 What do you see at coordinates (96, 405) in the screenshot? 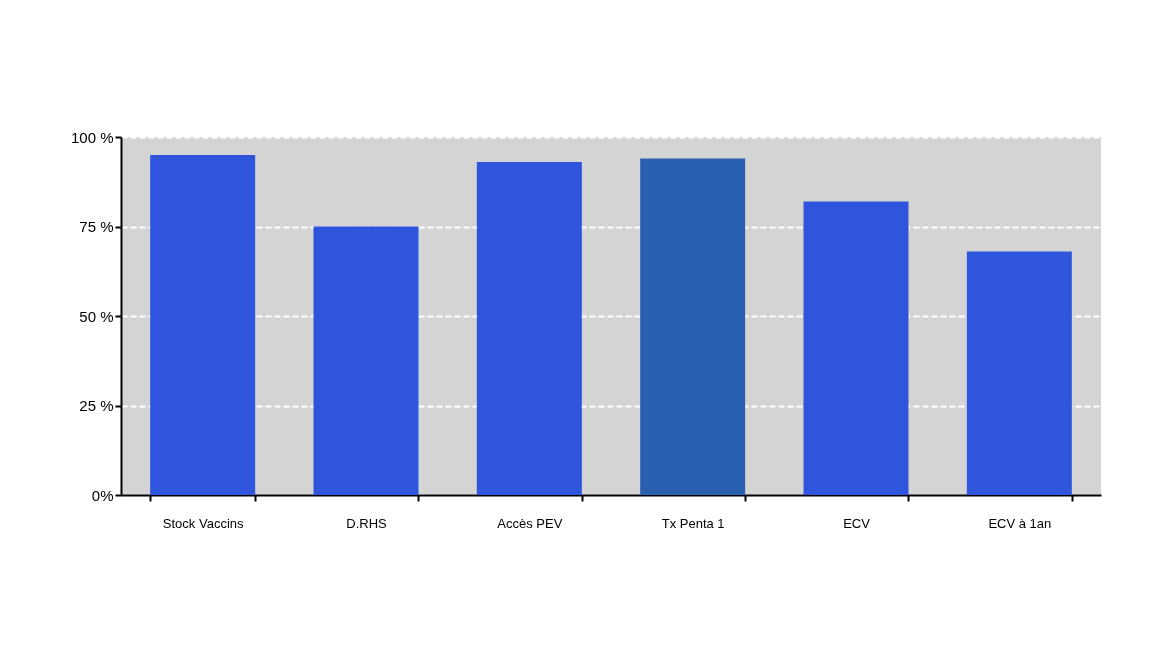
I see `y-tick-label: 25 %` at bounding box center [96, 405].